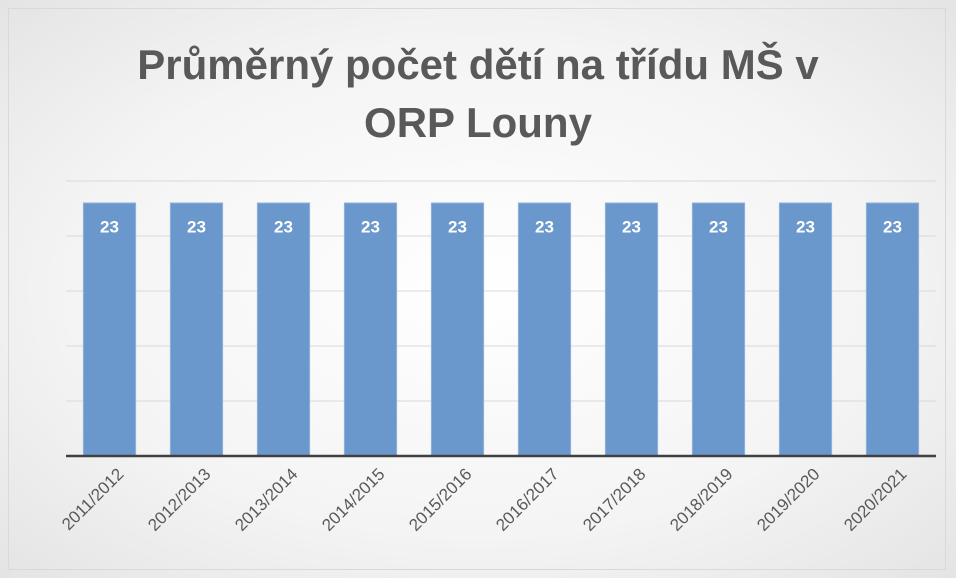 The width and height of the screenshot is (956, 578). What do you see at coordinates (266, 500) in the screenshot?
I see `x-tick-label: 2013/2014` at bounding box center [266, 500].